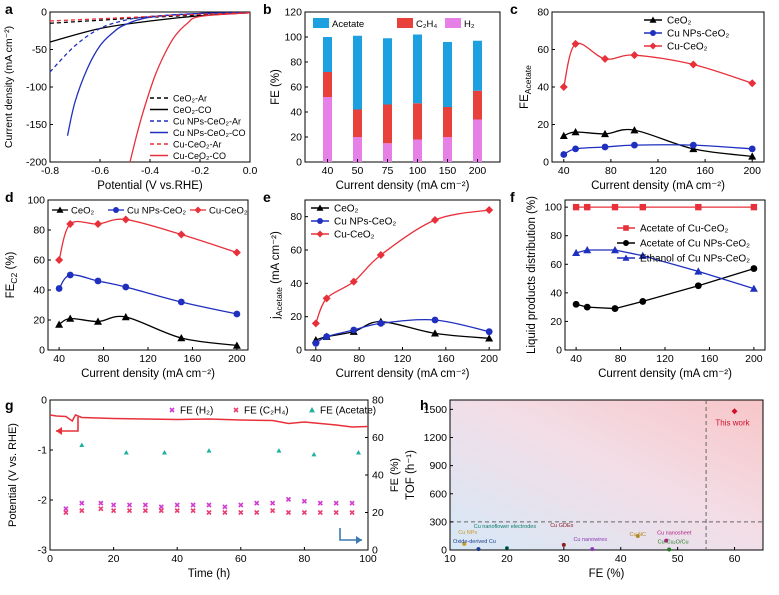  What do you see at coordinates (12, 274) in the screenshot?
I see `y-axis-label: FEC2 (%)` at bounding box center [12, 274].